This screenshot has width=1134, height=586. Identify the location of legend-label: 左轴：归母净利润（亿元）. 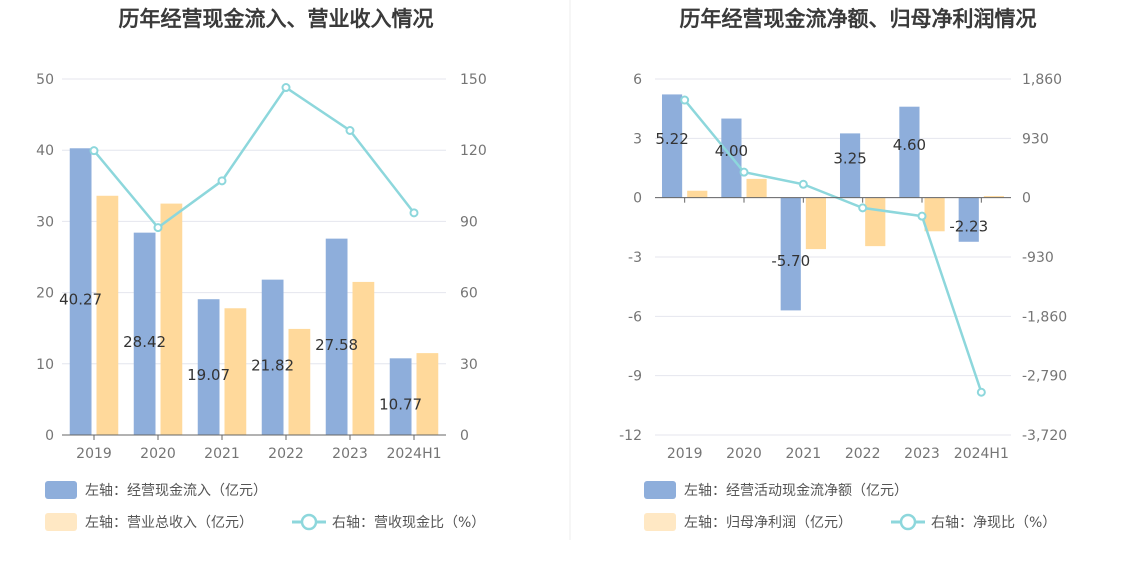
(768, 522).